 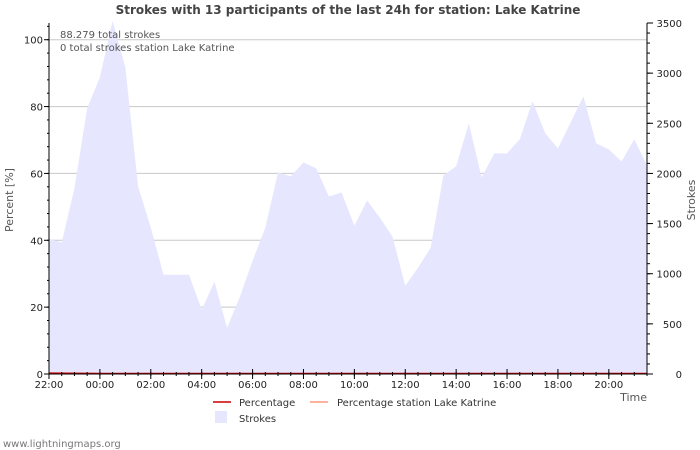 What do you see at coordinates (150, 385) in the screenshot?
I see `x-tick-label: 02:00` at bounding box center [150, 385].